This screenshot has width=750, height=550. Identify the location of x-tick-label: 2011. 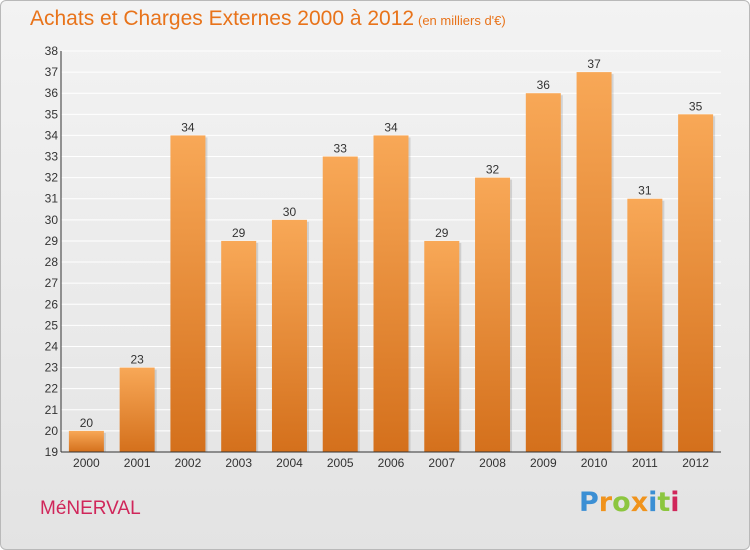
(645, 463).